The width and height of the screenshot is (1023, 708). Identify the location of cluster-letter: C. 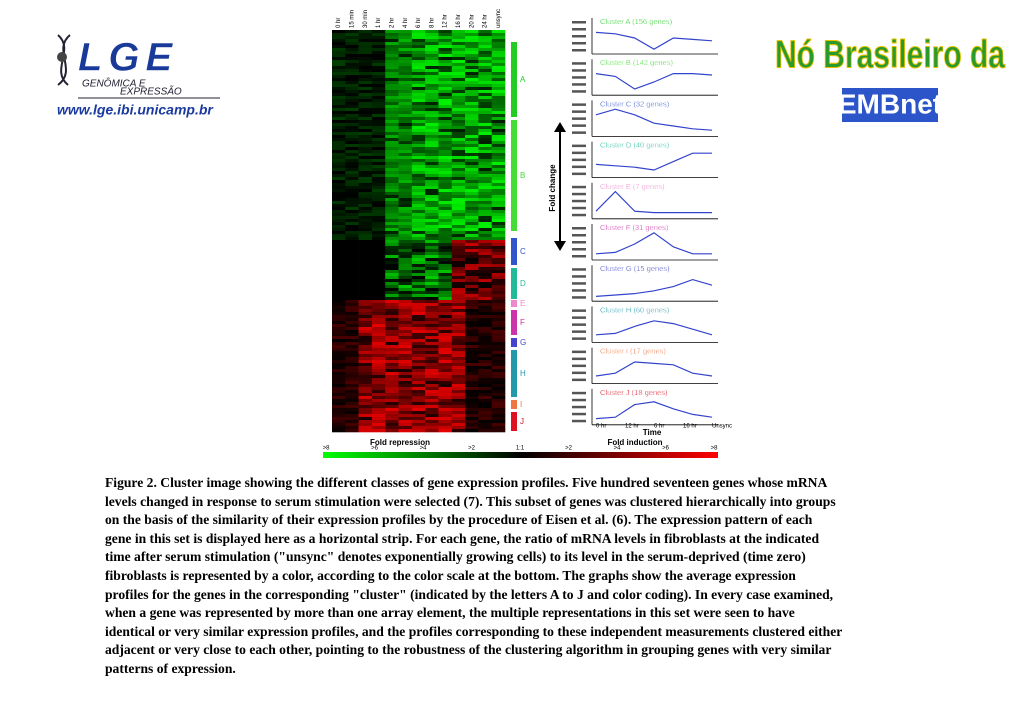
(523, 251).